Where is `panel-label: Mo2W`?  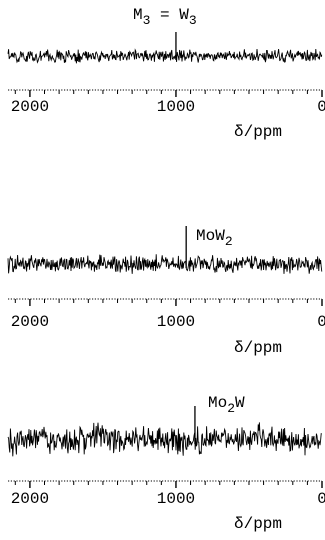 panel-label: Mo2W is located at coordinates (226, 405).